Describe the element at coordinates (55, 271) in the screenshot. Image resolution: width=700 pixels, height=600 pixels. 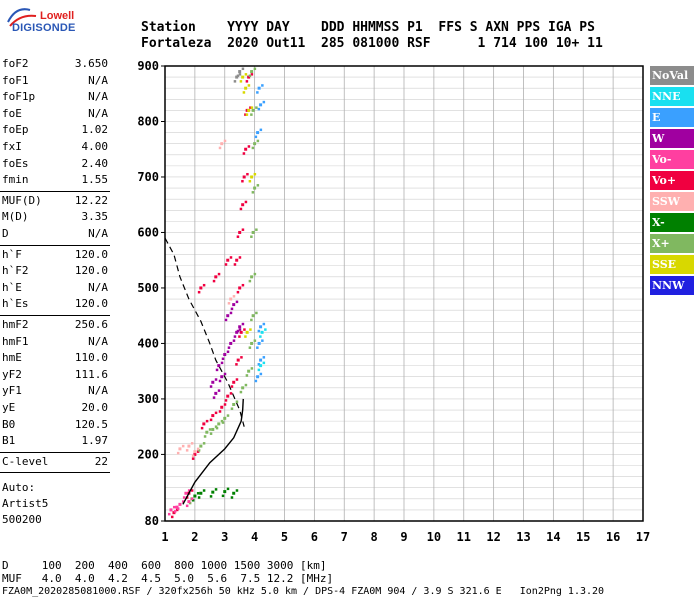
I see `param-row: h`F2 120.0` at that location.